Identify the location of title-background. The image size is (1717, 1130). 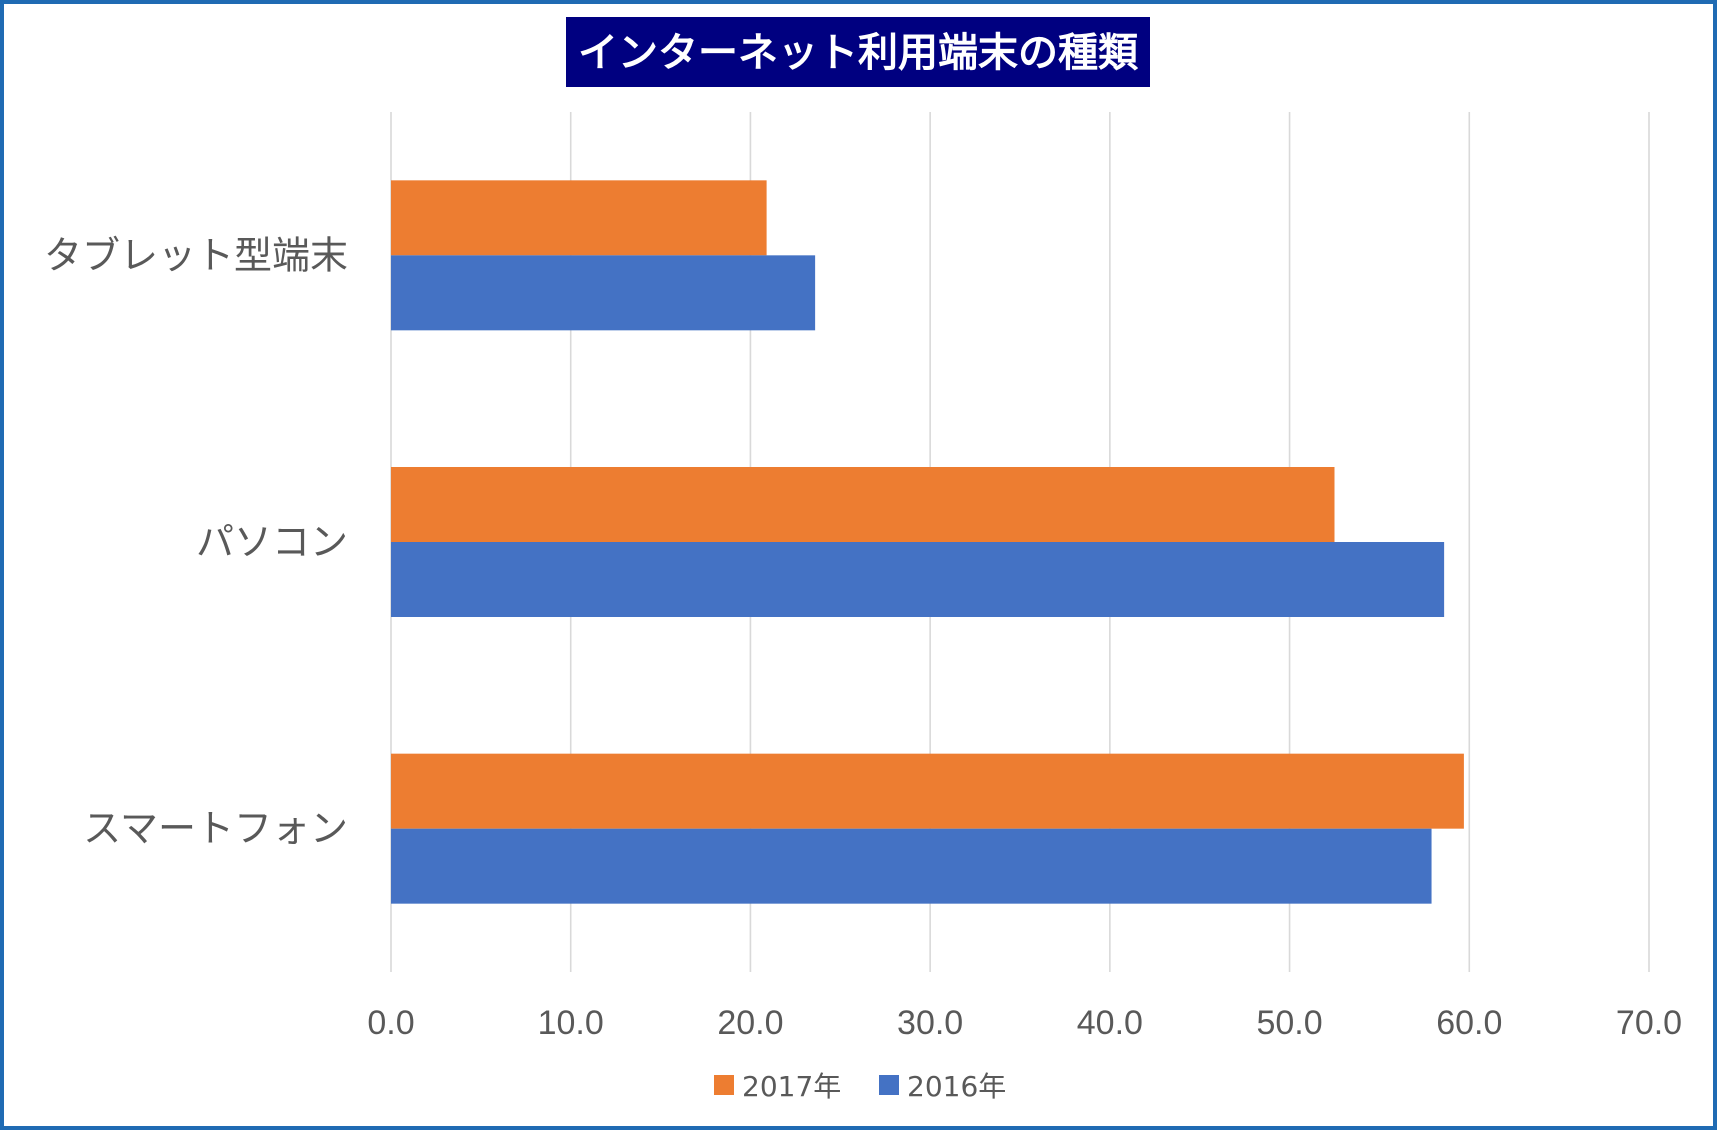
(858, 52).